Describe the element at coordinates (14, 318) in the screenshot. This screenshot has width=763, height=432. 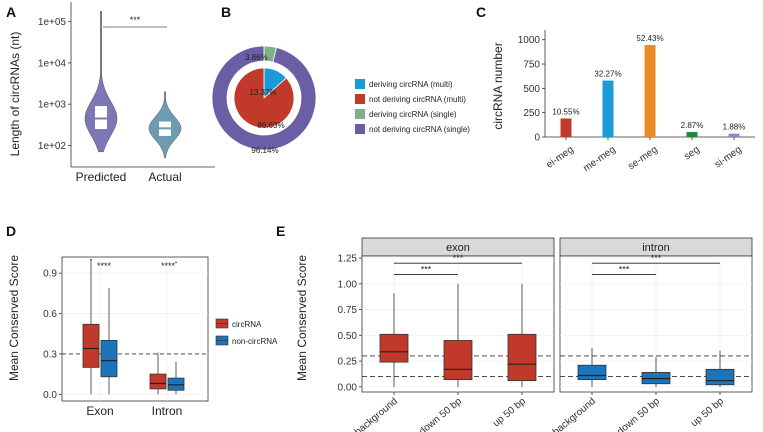
I see `panel-d-ylabel: Mean Conserved Score` at that location.